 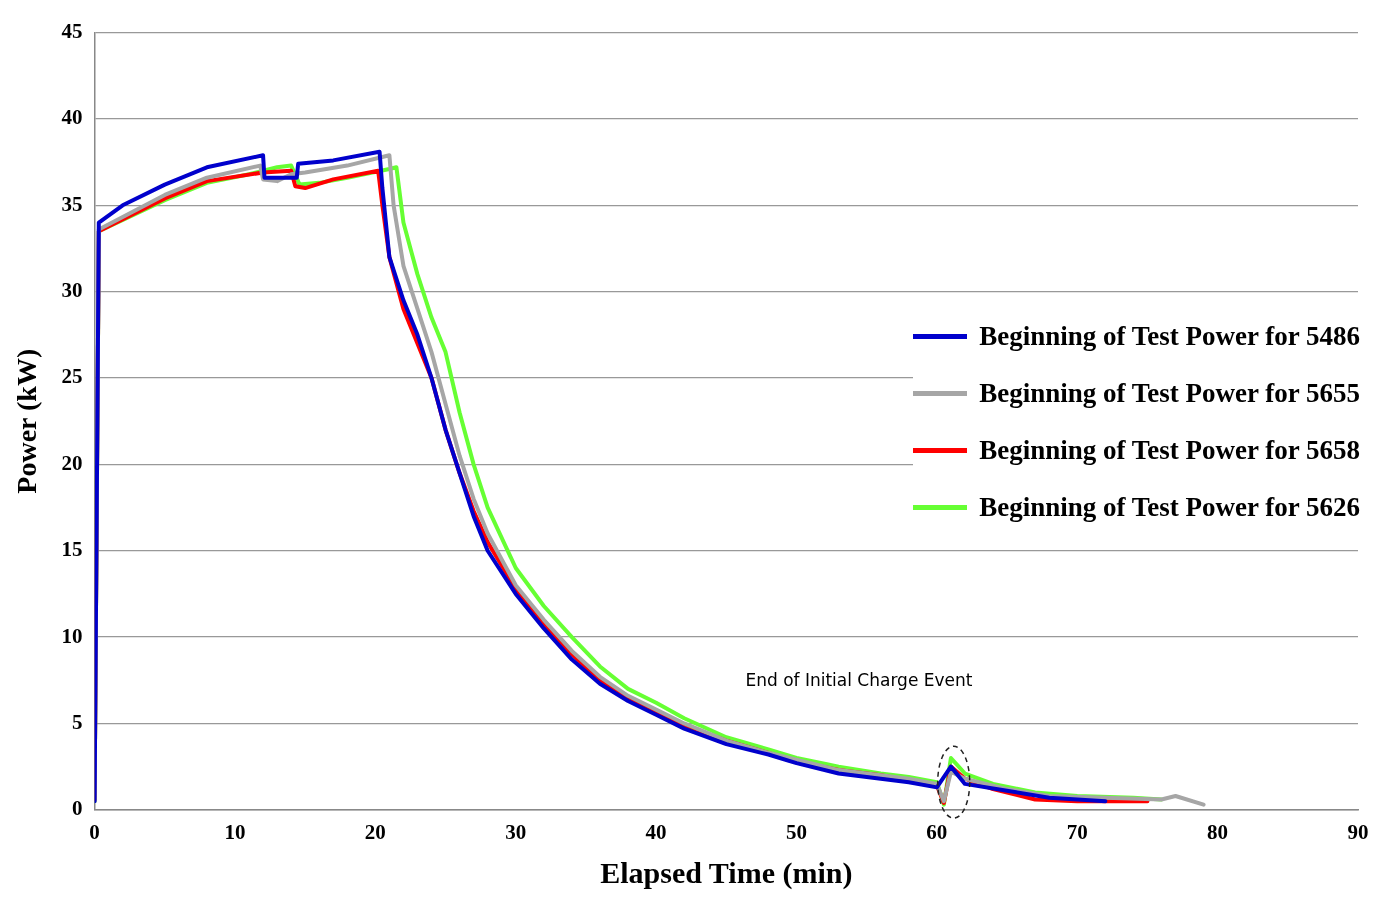 I want to click on x-axis-title: Elapsed Time (min), so click(x=726, y=872).